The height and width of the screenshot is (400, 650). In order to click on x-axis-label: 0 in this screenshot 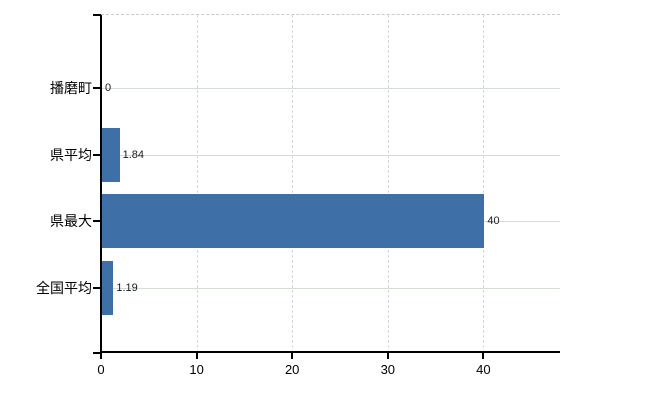, I will do `click(101, 369)`.